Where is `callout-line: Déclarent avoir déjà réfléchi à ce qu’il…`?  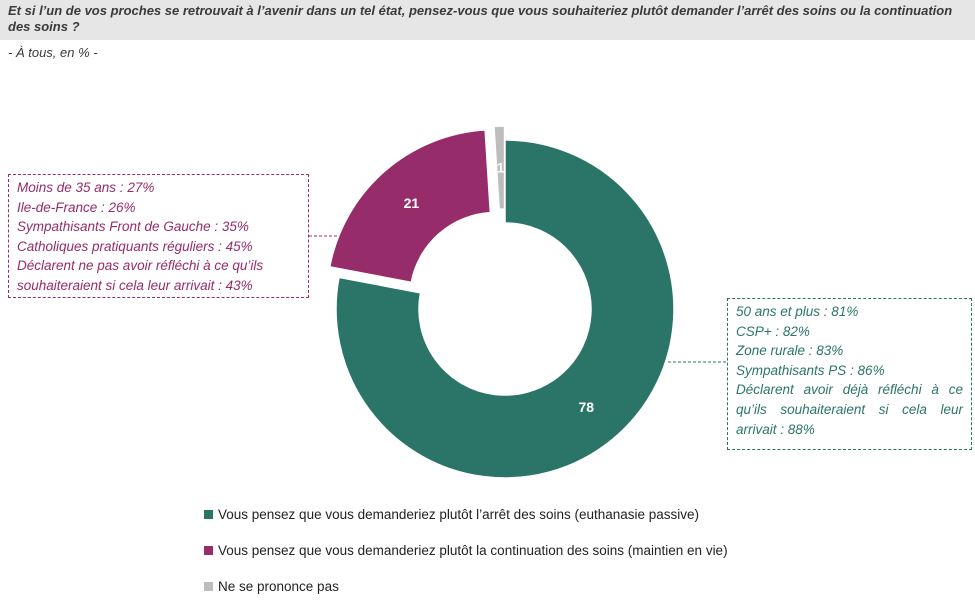
callout-line: Déclarent avoir déjà réfléchi à ce qu’il… is located at coordinates (849, 409).